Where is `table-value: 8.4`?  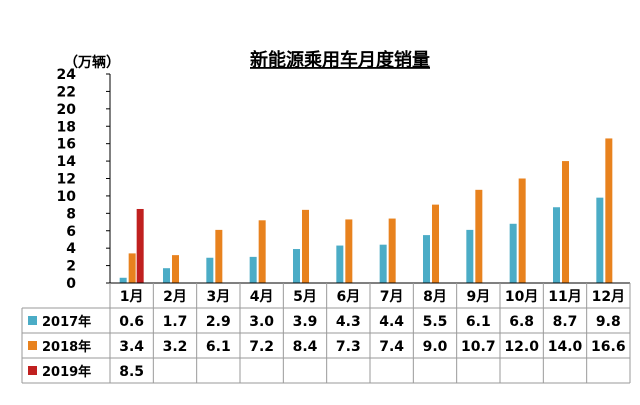
table-value: 8.4 is located at coordinates (305, 347).